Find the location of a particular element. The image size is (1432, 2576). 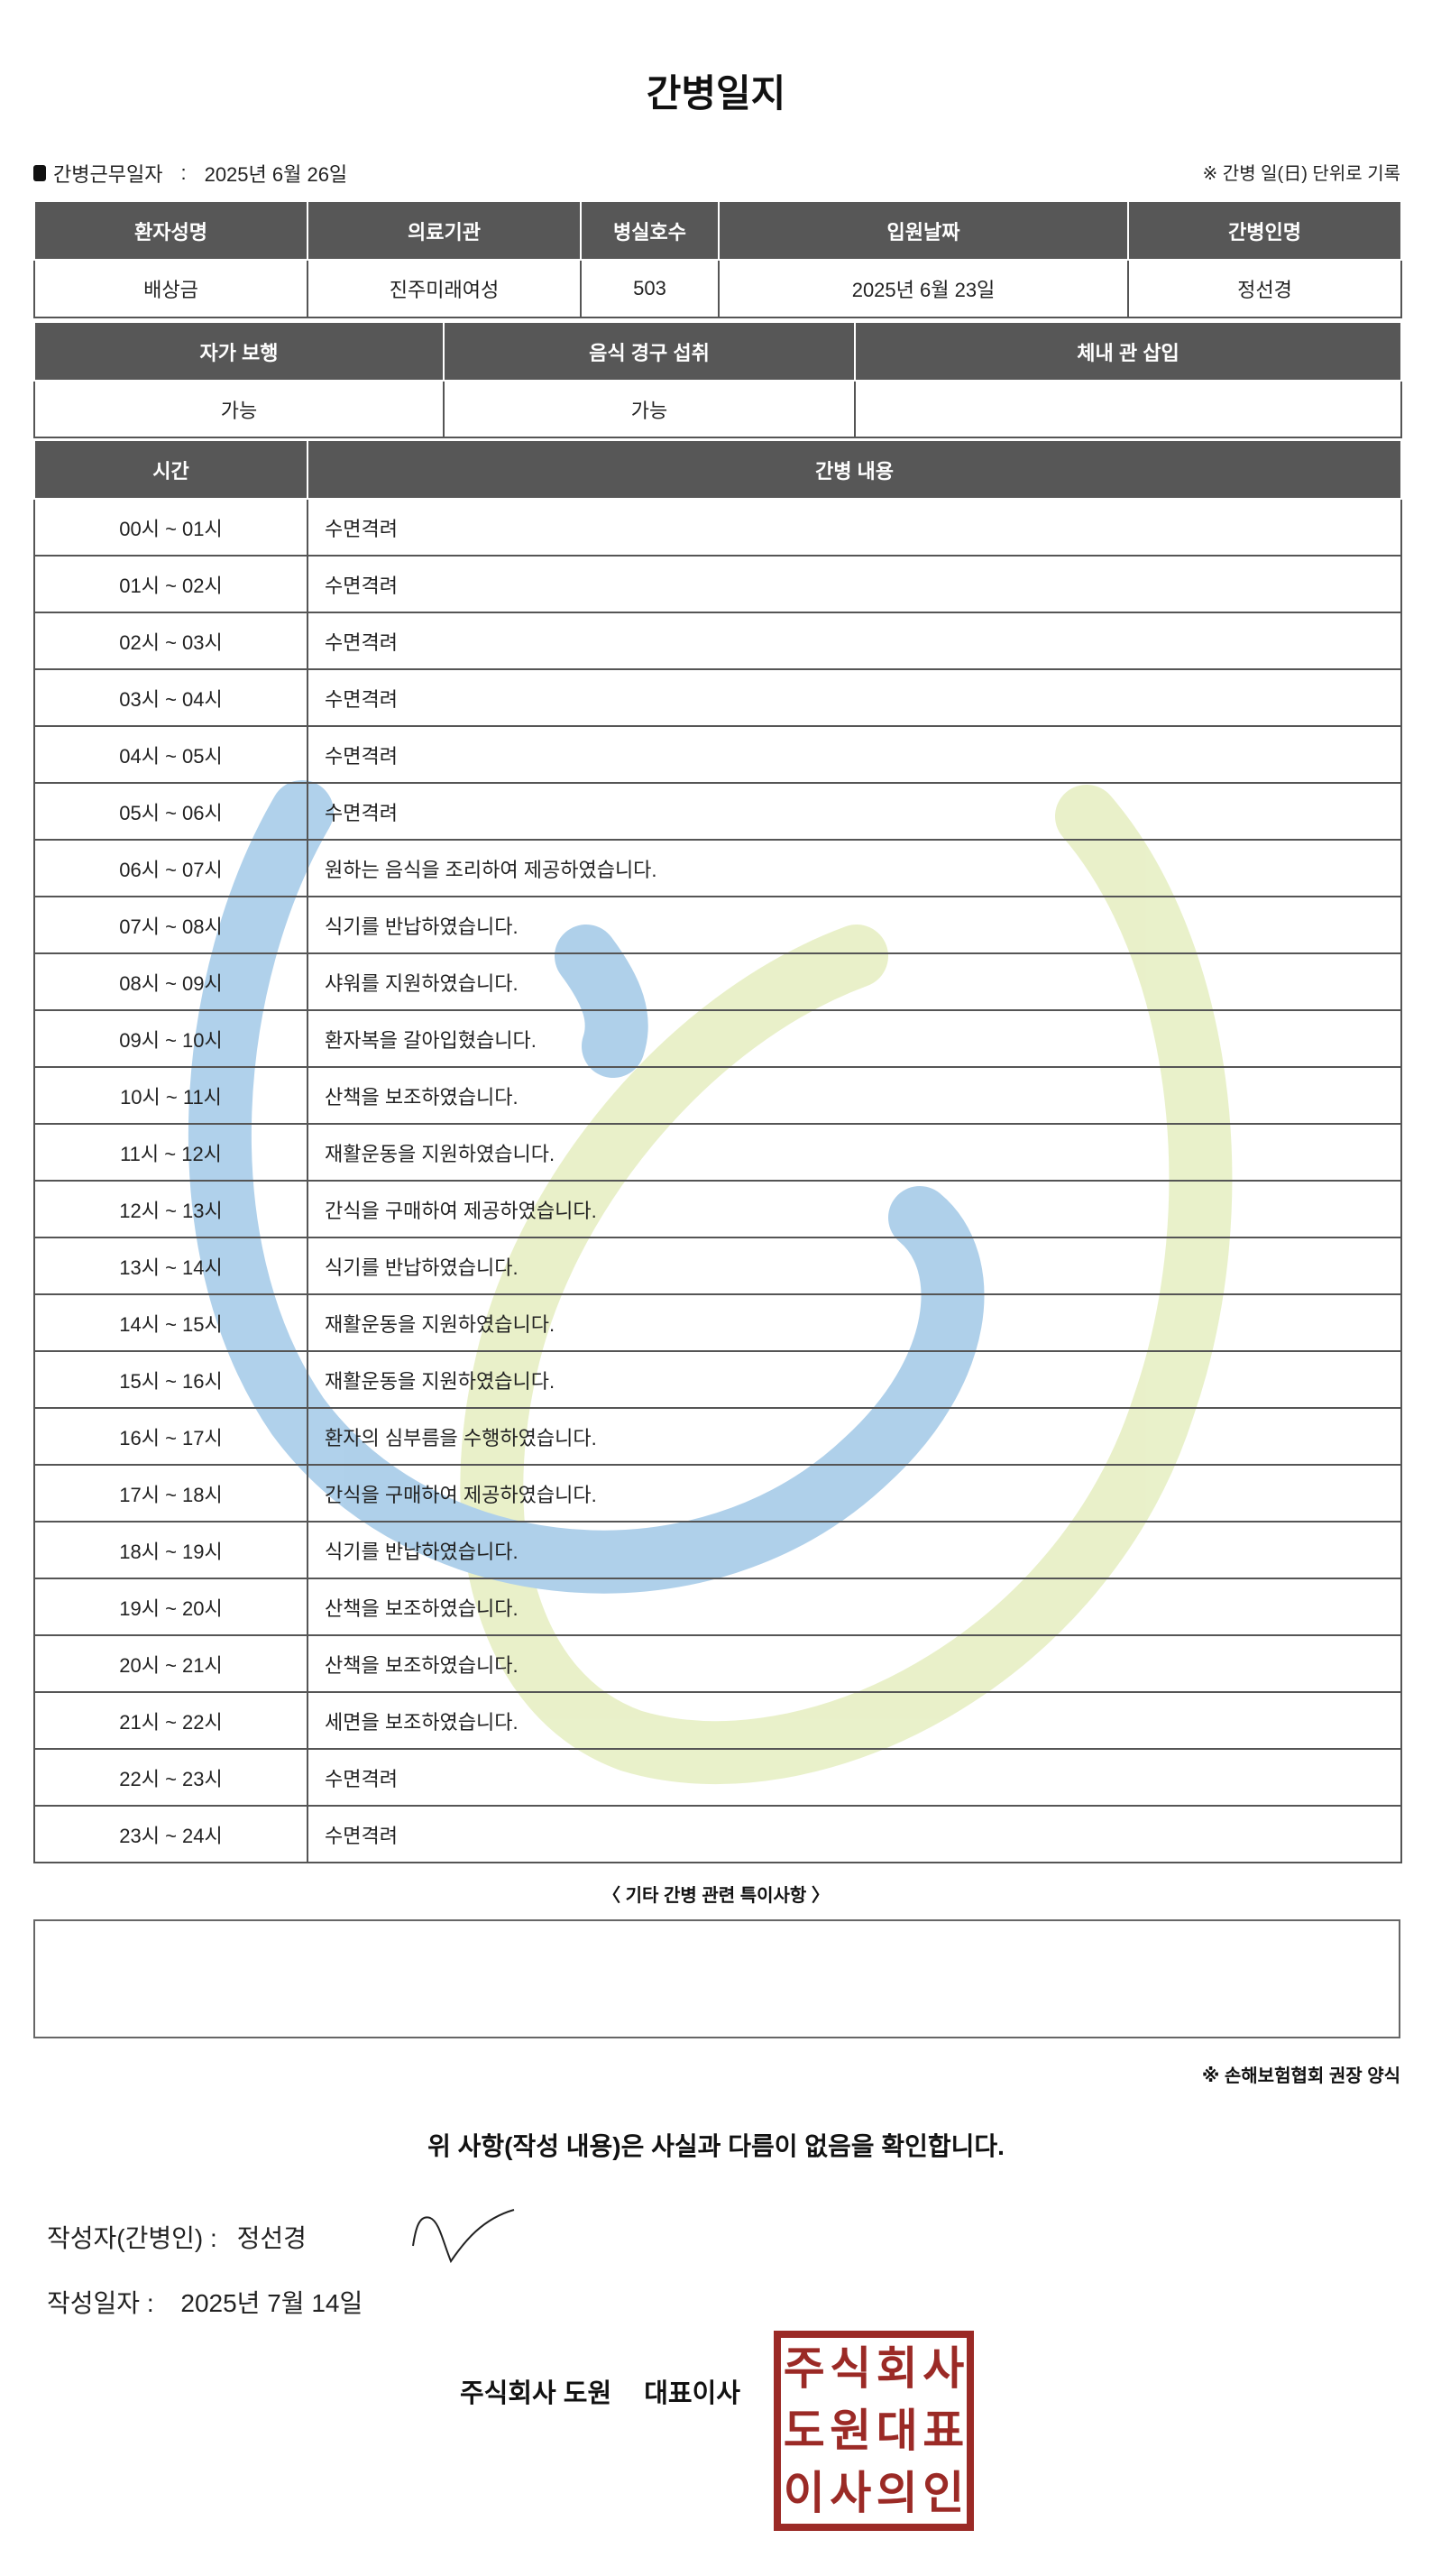

care-table-header: 시간 간병 내용 is located at coordinates (718, 471).